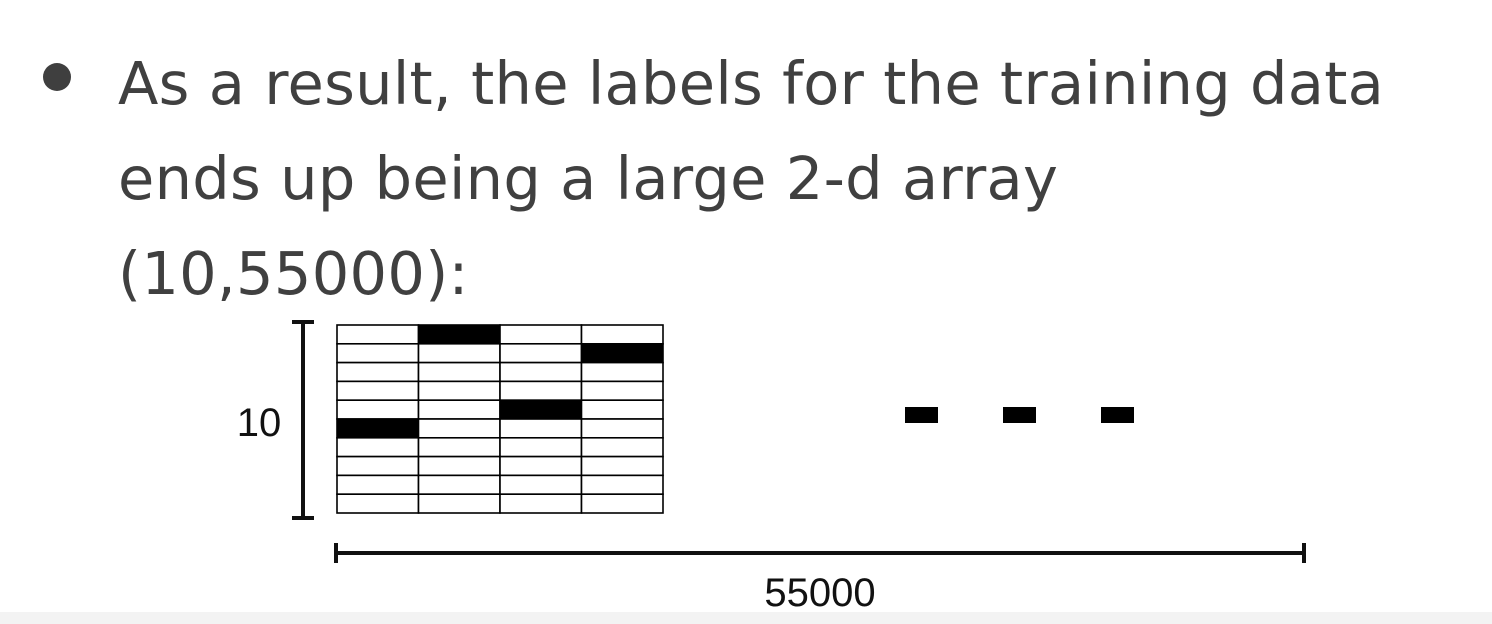 This screenshot has width=1492, height=624. I want to click on columns-dimension-label: 55000, so click(819, 593).